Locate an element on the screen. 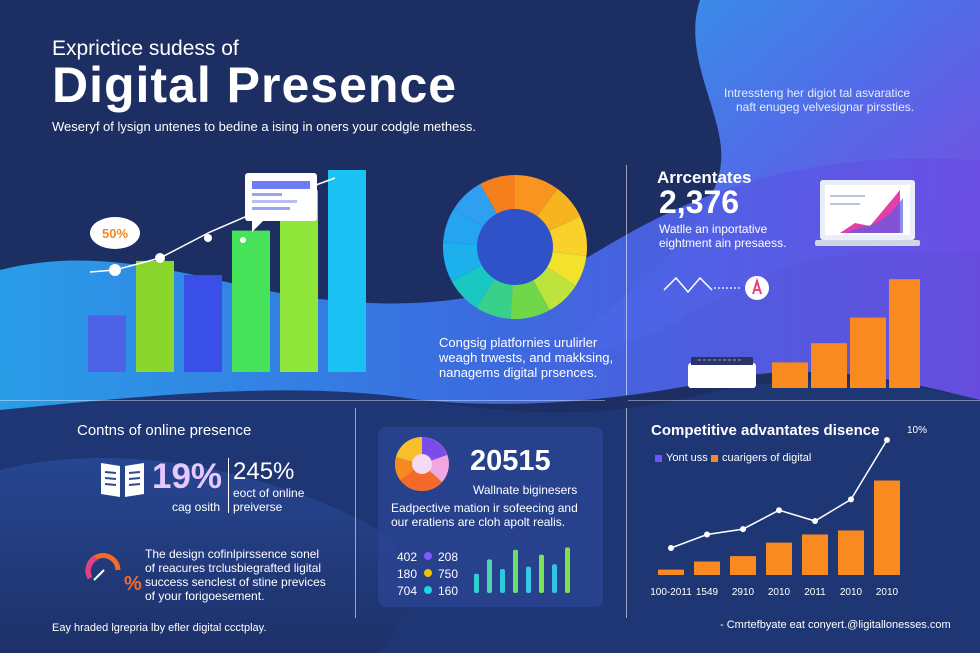 This screenshot has height=653, width=980. online-separator is located at coordinates (228, 485).